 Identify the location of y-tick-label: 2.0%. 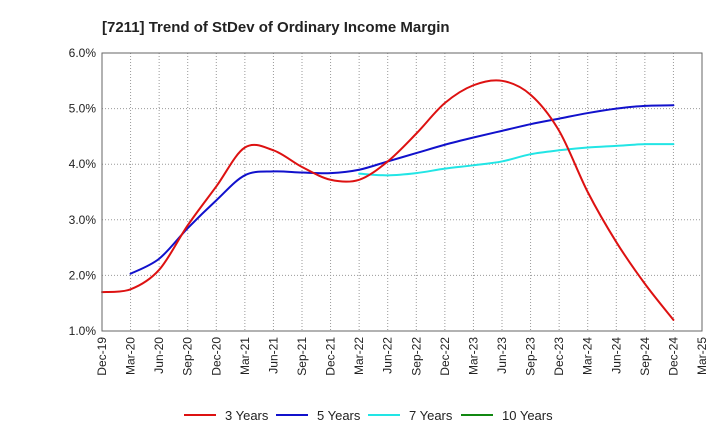
(83, 275).